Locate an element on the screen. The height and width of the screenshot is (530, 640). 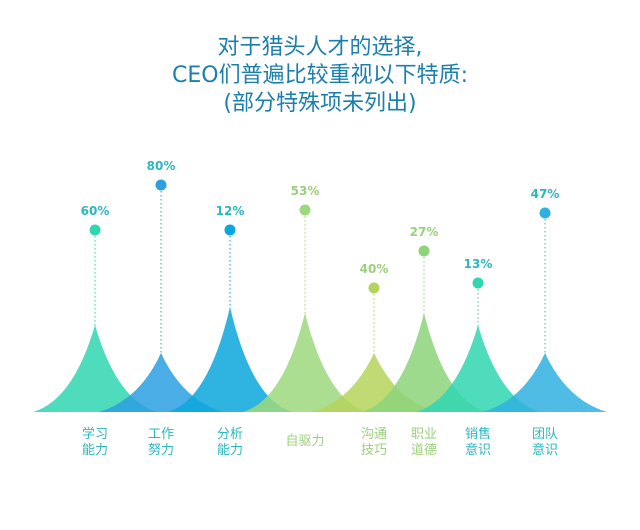
value-label-6: 13% is located at coordinates (478, 264).